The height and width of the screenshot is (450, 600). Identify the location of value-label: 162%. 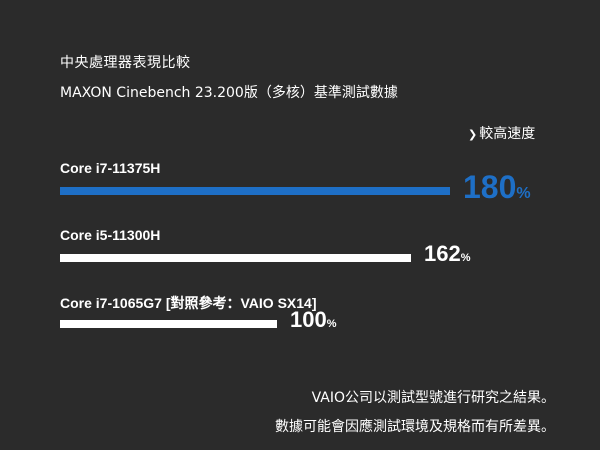
(447, 254).